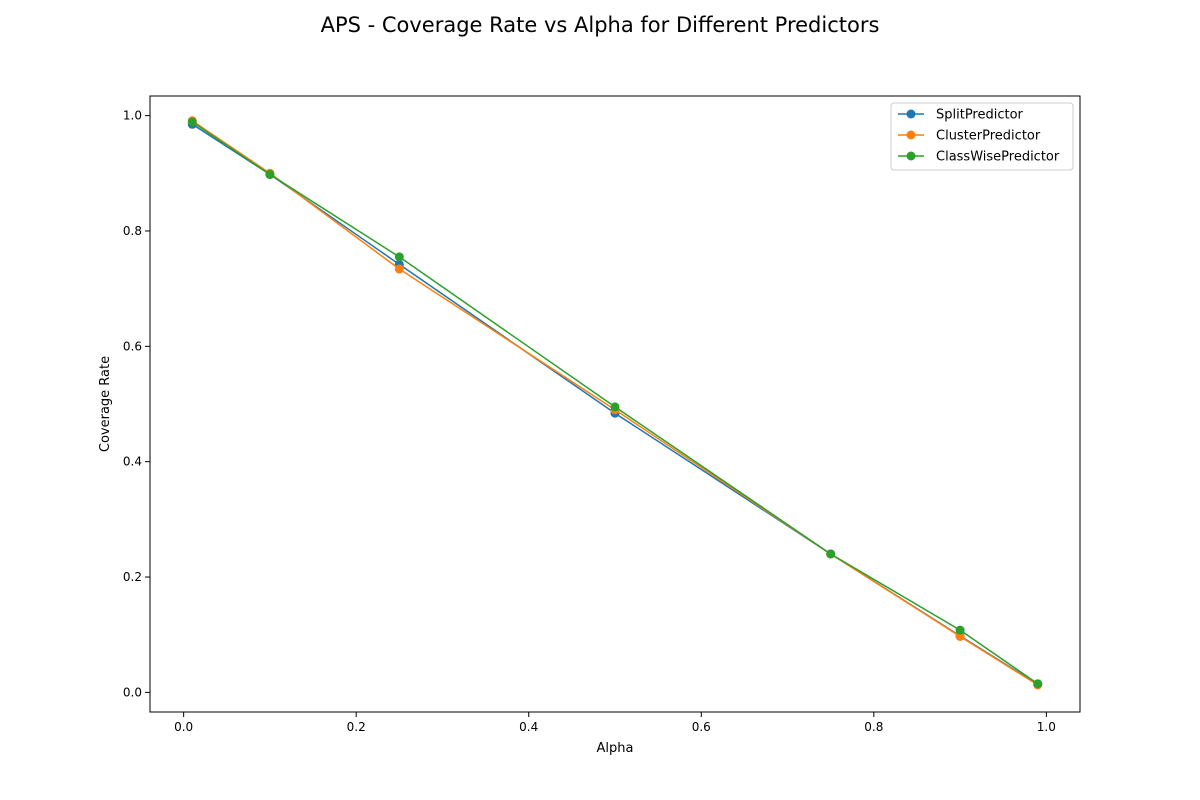 This screenshot has height=800, width=1200. What do you see at coordinates (356, 727) in the screenshot?
I see `x-tick-label: 0.2` at bounding box center [356, 727].